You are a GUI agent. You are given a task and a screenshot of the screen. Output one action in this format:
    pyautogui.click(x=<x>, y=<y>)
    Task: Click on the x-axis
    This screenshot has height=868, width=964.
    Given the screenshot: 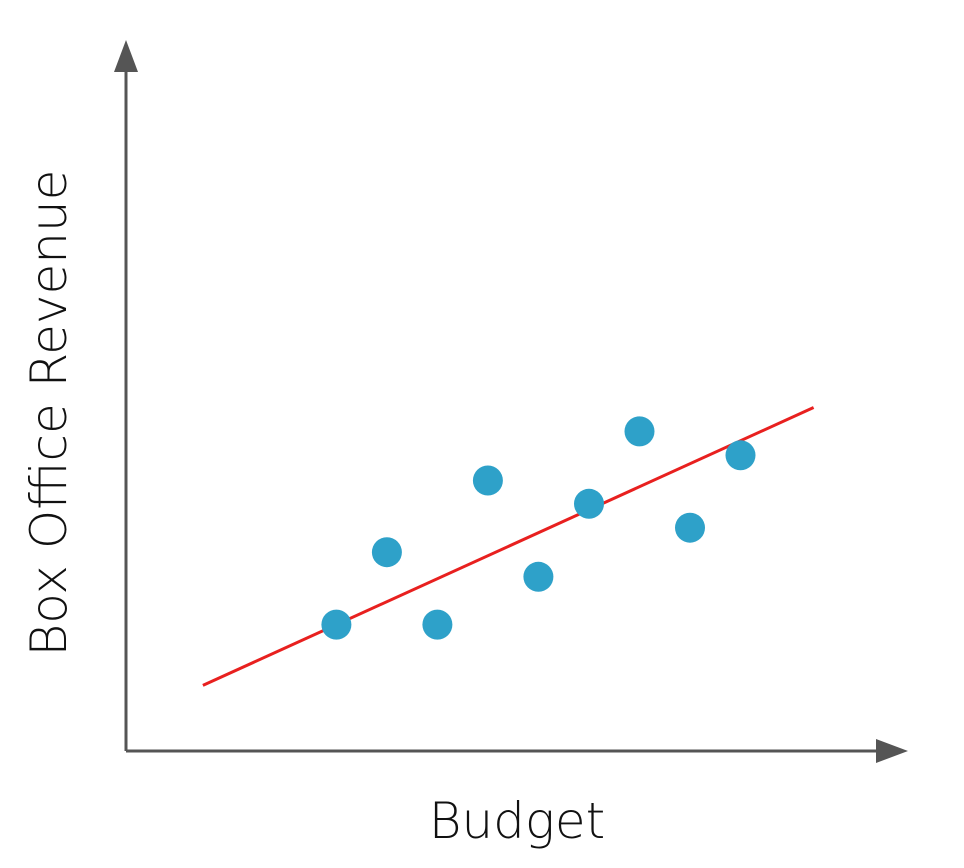 What is the action you would take?
    pyautogui.click(x=517, y=751)
    